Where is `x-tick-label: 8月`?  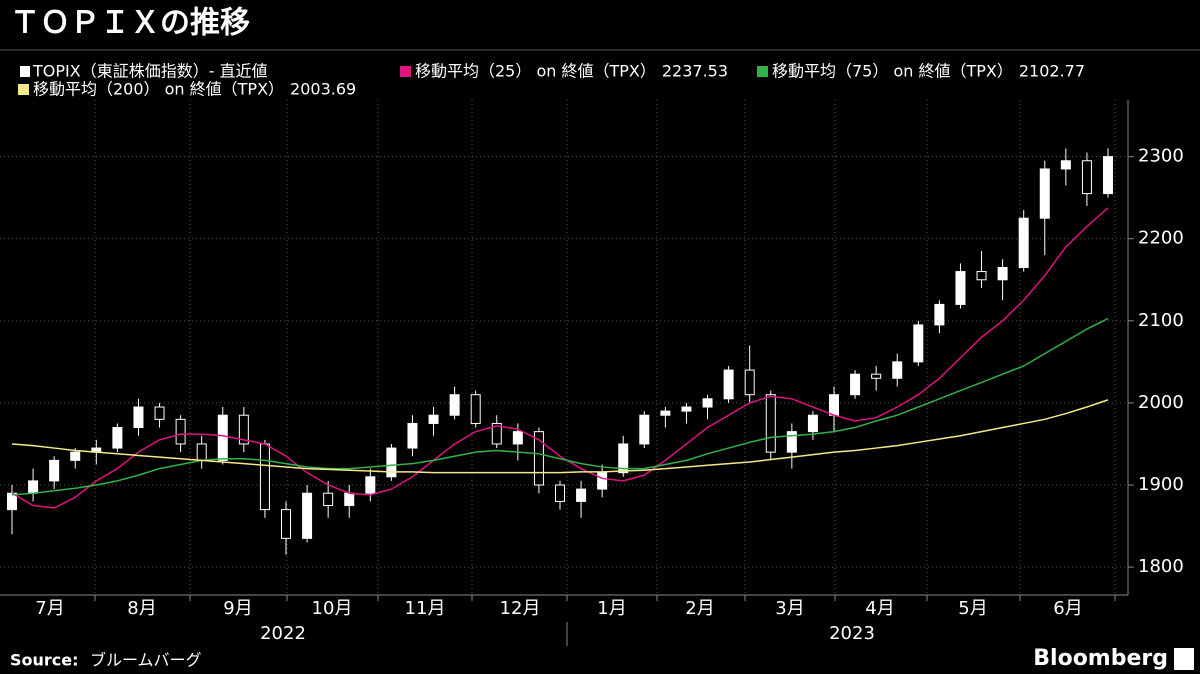 x-tick-label: 8月 is located at coordinates (141, 608).